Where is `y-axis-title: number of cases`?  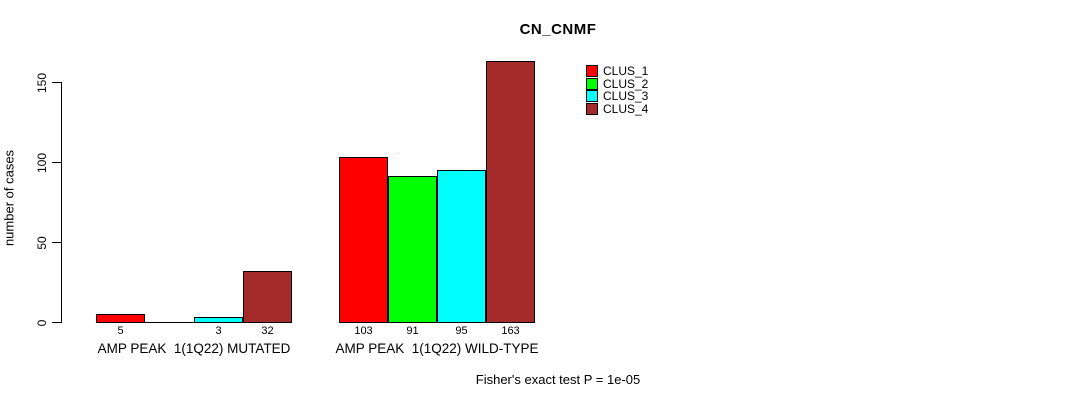
y-axis-title: number of cases is located at coordinates (9, 198).